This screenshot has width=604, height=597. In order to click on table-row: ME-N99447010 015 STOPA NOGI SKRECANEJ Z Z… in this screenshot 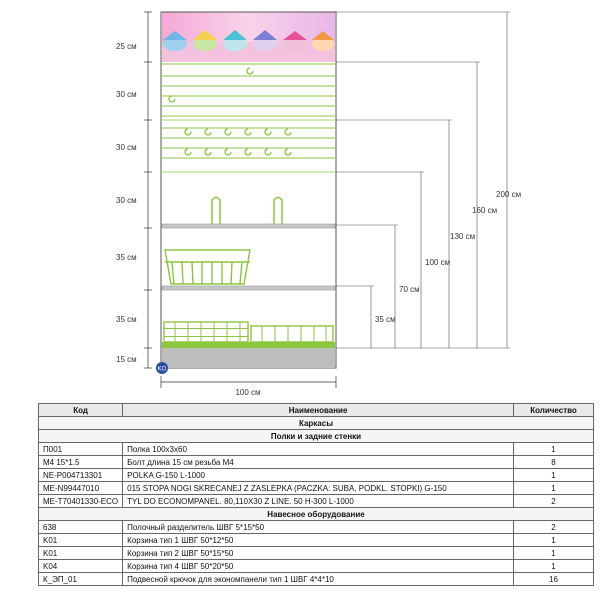, I will do `click(315, 488)`.